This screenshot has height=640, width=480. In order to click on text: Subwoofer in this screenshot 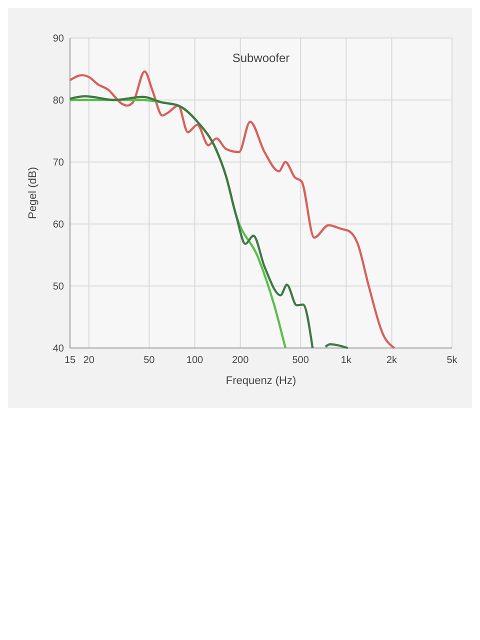, I will do `click(261, 58)`.